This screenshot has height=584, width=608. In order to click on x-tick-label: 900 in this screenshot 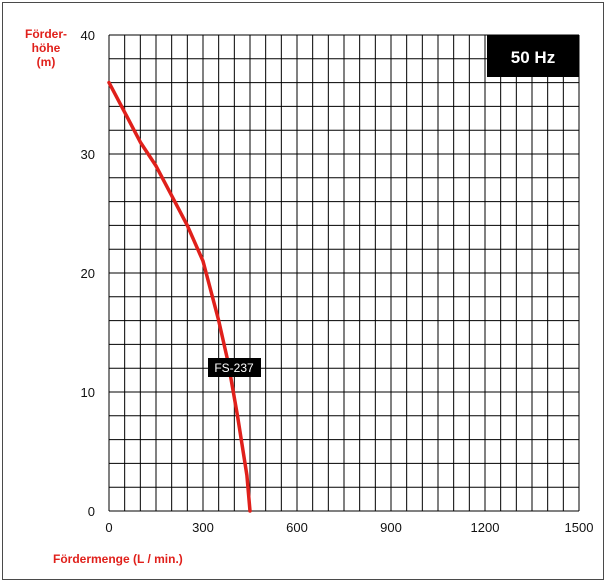, I will do `click(391, 527)`.